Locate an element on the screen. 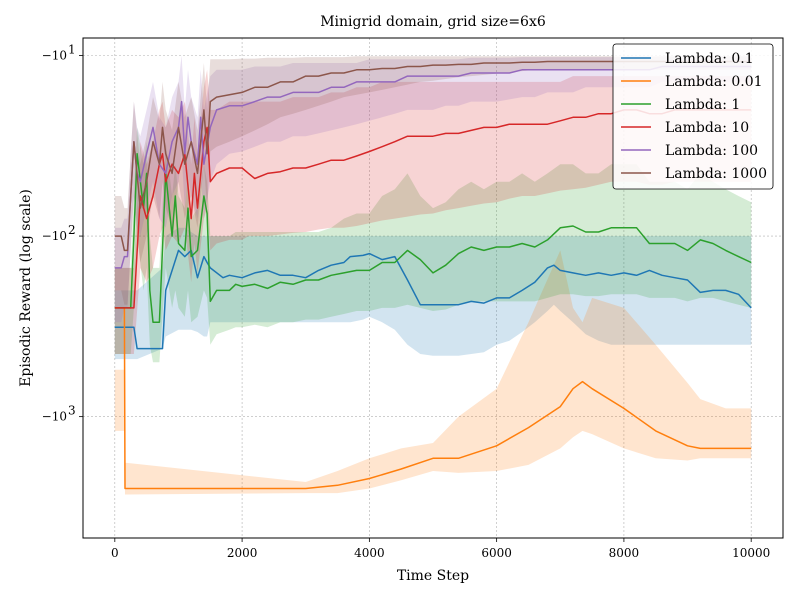  x-tick-label: 0 is located at coordinates (115, 553).